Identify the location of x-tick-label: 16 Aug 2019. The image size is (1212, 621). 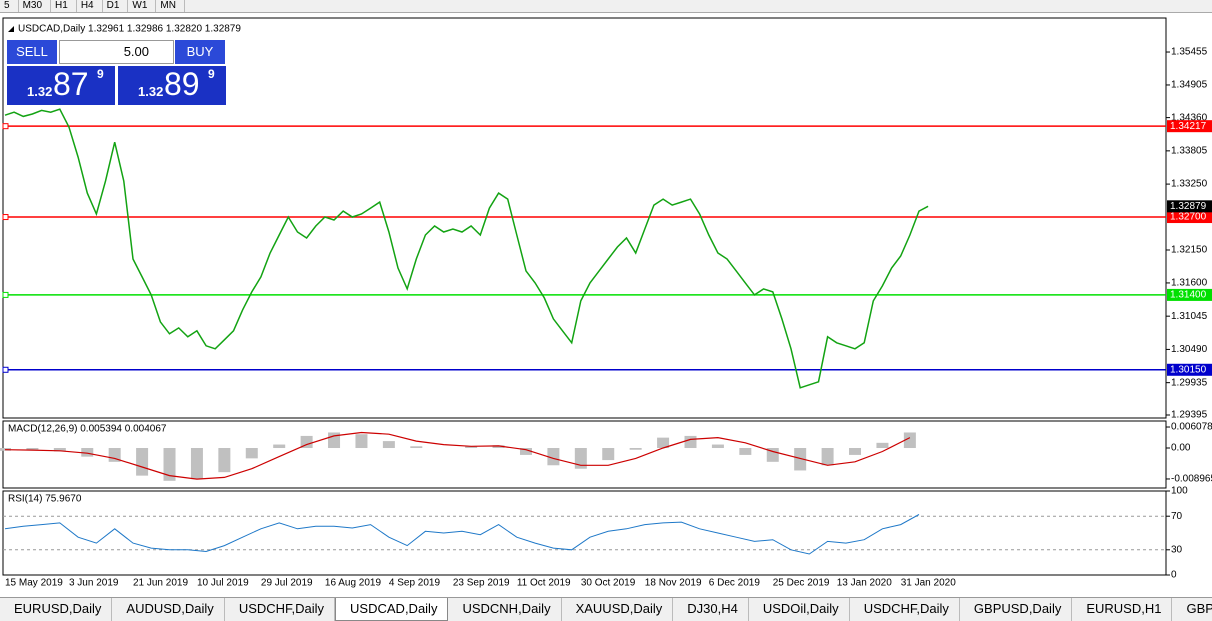
(353, 583).